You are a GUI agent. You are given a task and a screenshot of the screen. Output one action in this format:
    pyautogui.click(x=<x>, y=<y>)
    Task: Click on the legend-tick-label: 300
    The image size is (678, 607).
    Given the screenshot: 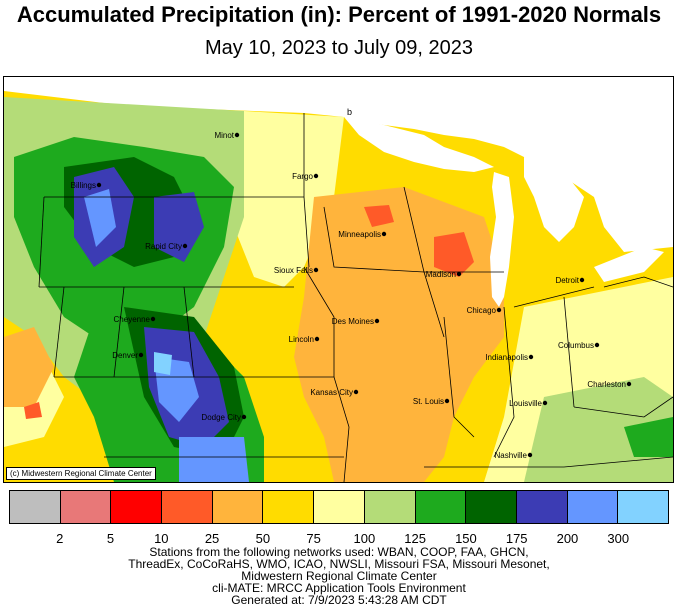 What is the action you would take?
    pyautogui.click(x=618, y=538)
    